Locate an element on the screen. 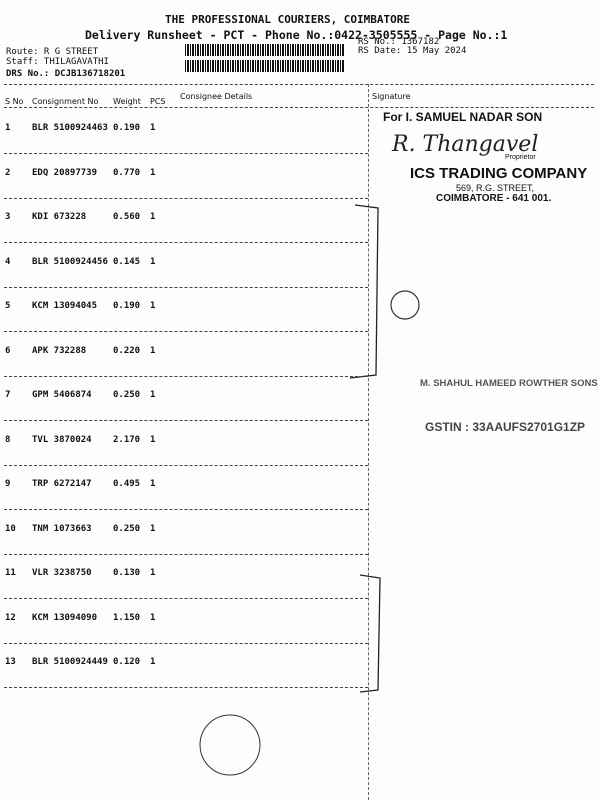 The height and width of the screenshot is (800, 600). cell: 5 is located at coordinates (8, 306).